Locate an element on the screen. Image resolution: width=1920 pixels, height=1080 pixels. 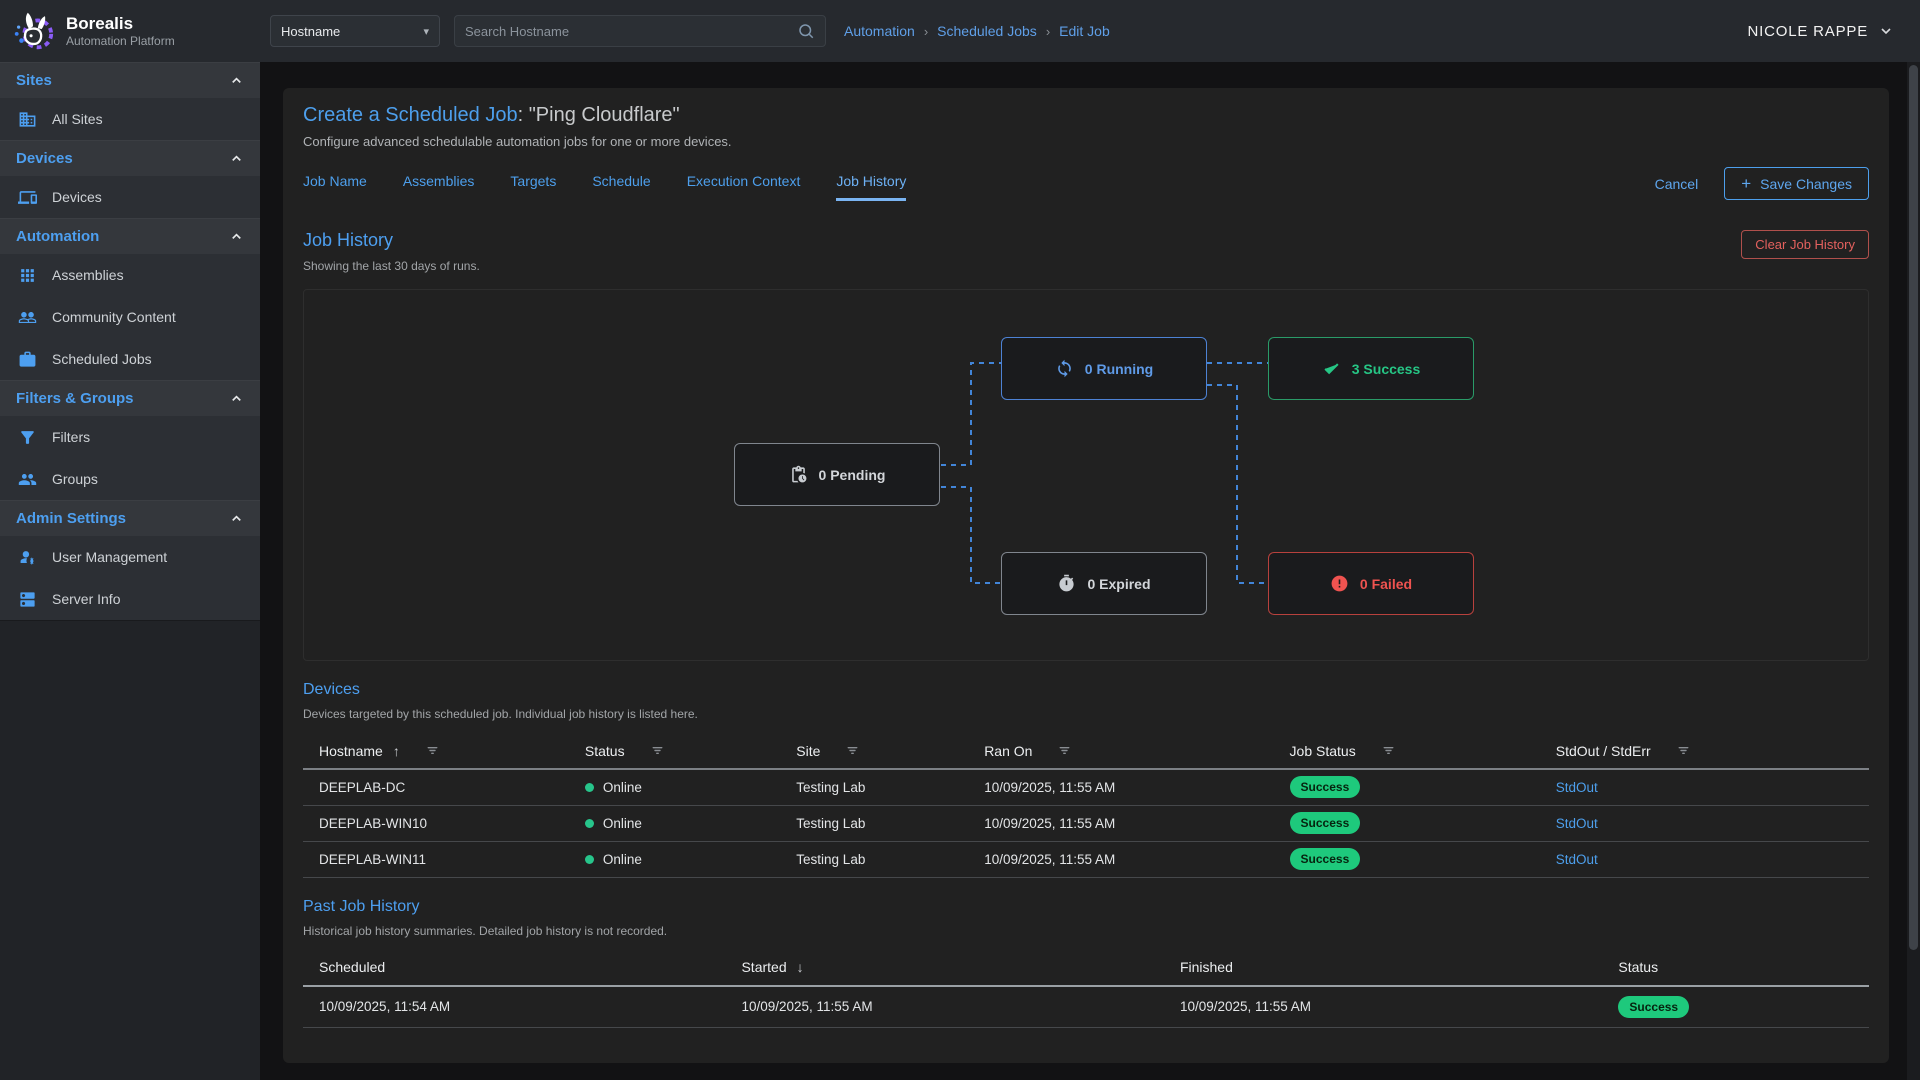
user-gear-icon is located at coordinates (27, 557).